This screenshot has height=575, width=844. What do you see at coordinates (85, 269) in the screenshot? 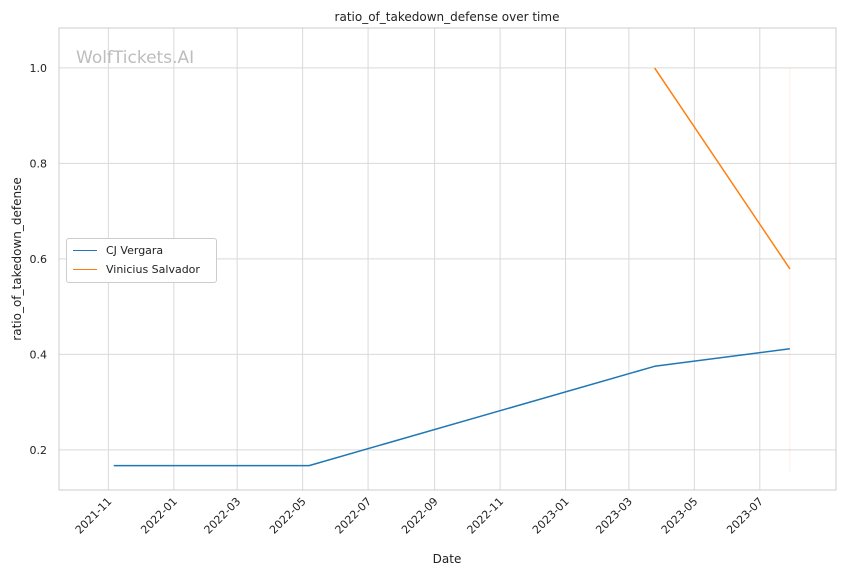
I see `legend-swatch-vinicius-salvador` at bounding box center [85, 269].